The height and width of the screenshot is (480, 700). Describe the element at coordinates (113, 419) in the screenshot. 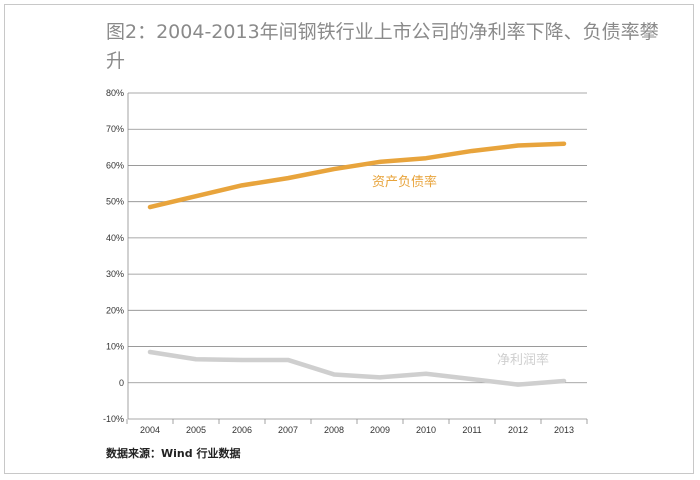

I see `y-tick-label: -10%` at that location.